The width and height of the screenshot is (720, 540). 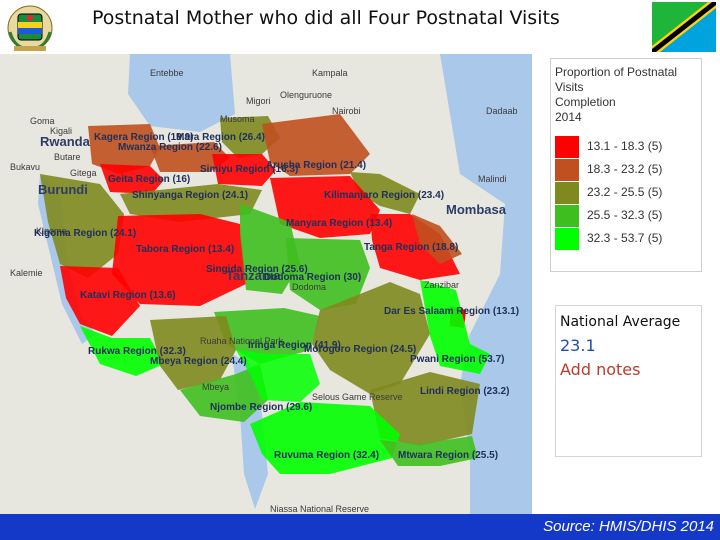 I want to click on region-manyara, so click(x=325, y=207).